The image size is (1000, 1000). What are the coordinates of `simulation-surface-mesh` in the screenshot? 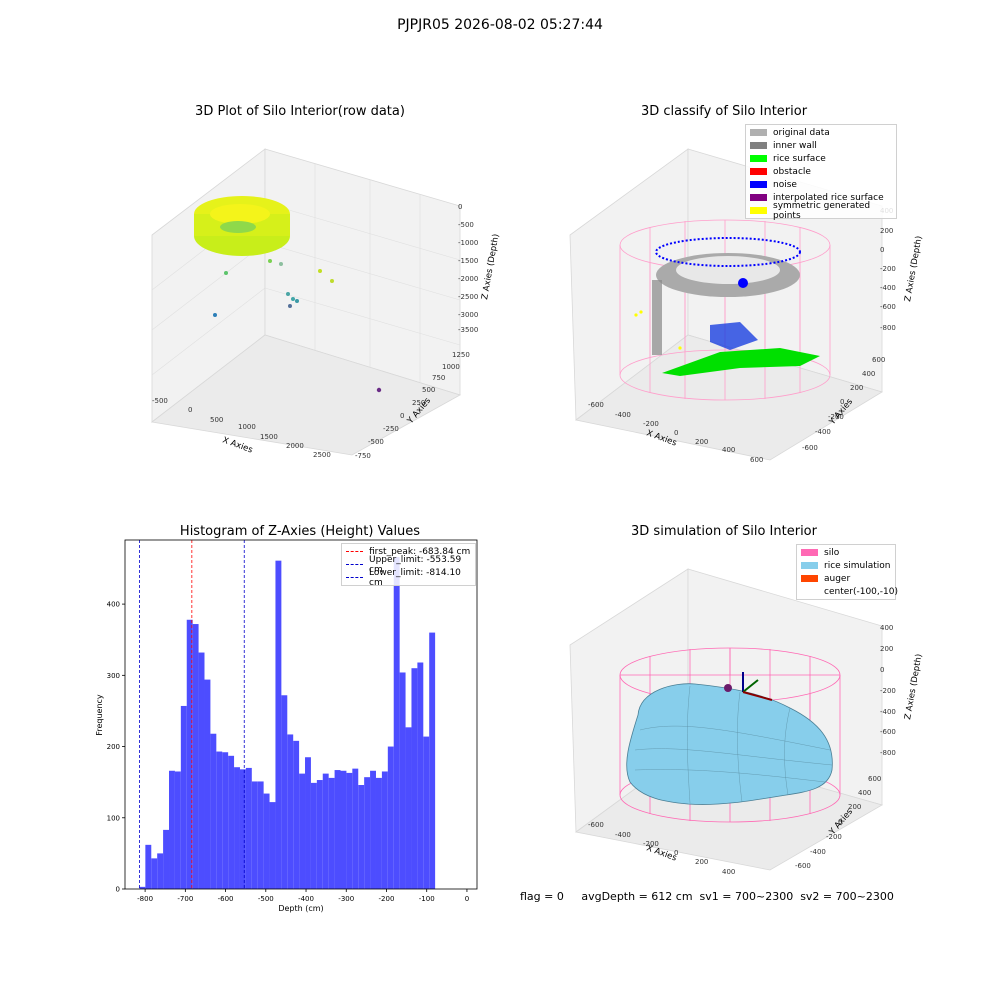 It's located at (733, 744).